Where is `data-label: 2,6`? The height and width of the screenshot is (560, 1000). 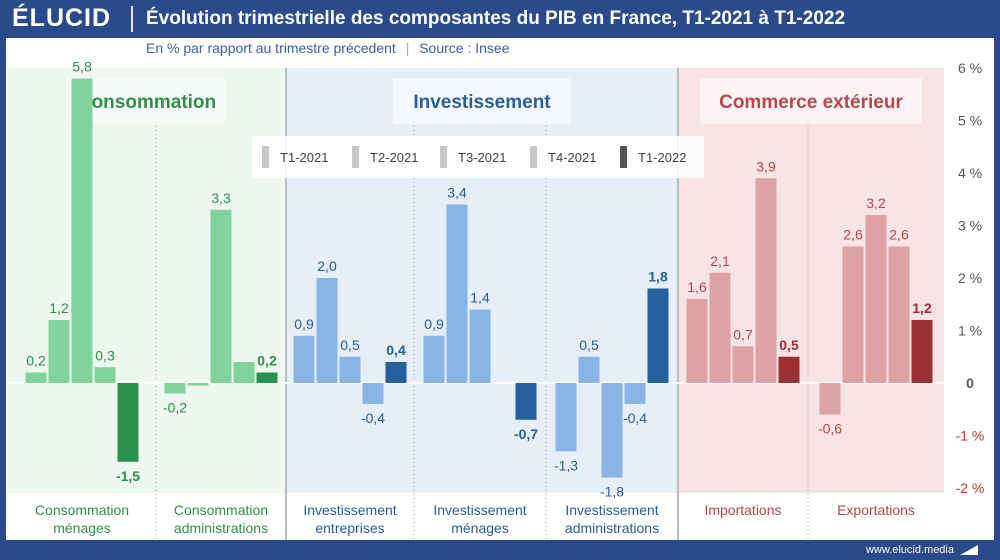
data-label: 2,6 is located at coordinates (853, 235).